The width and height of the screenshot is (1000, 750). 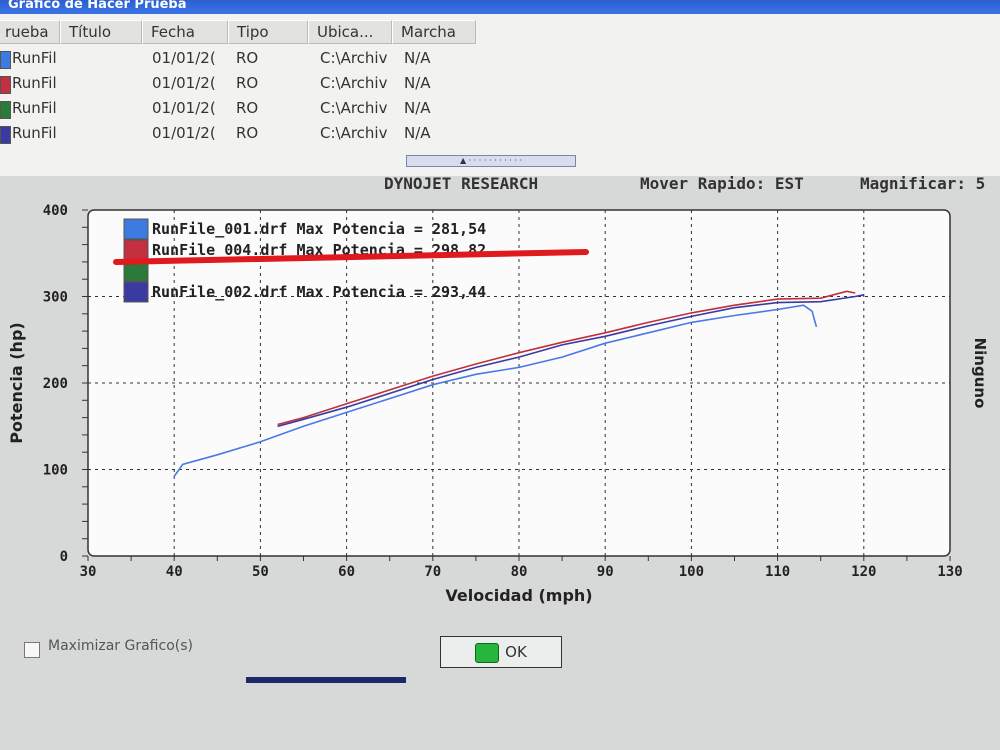 I want to click on x-tick-label: 40, so click(x=174, y=572).